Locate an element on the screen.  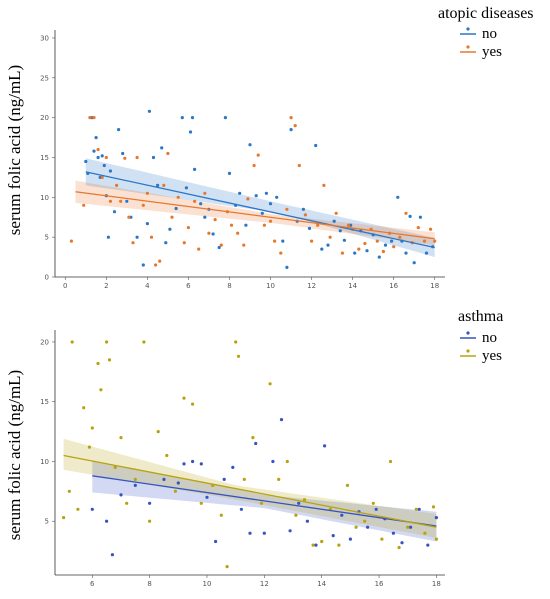
fit-line-atopic-yes is located at coordinates (255, 215).